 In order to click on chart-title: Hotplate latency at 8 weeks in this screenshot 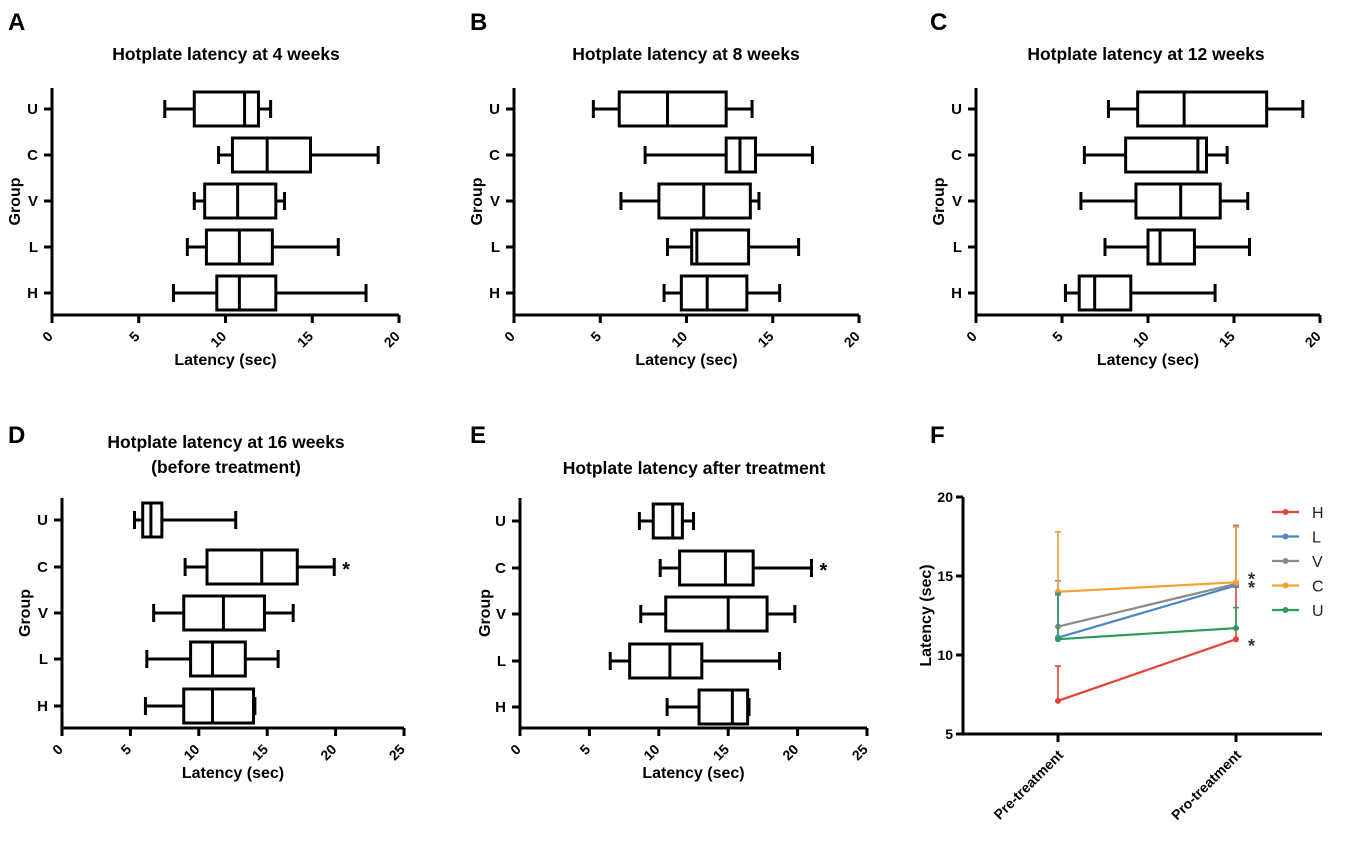, I will do `click(686, 54)`.